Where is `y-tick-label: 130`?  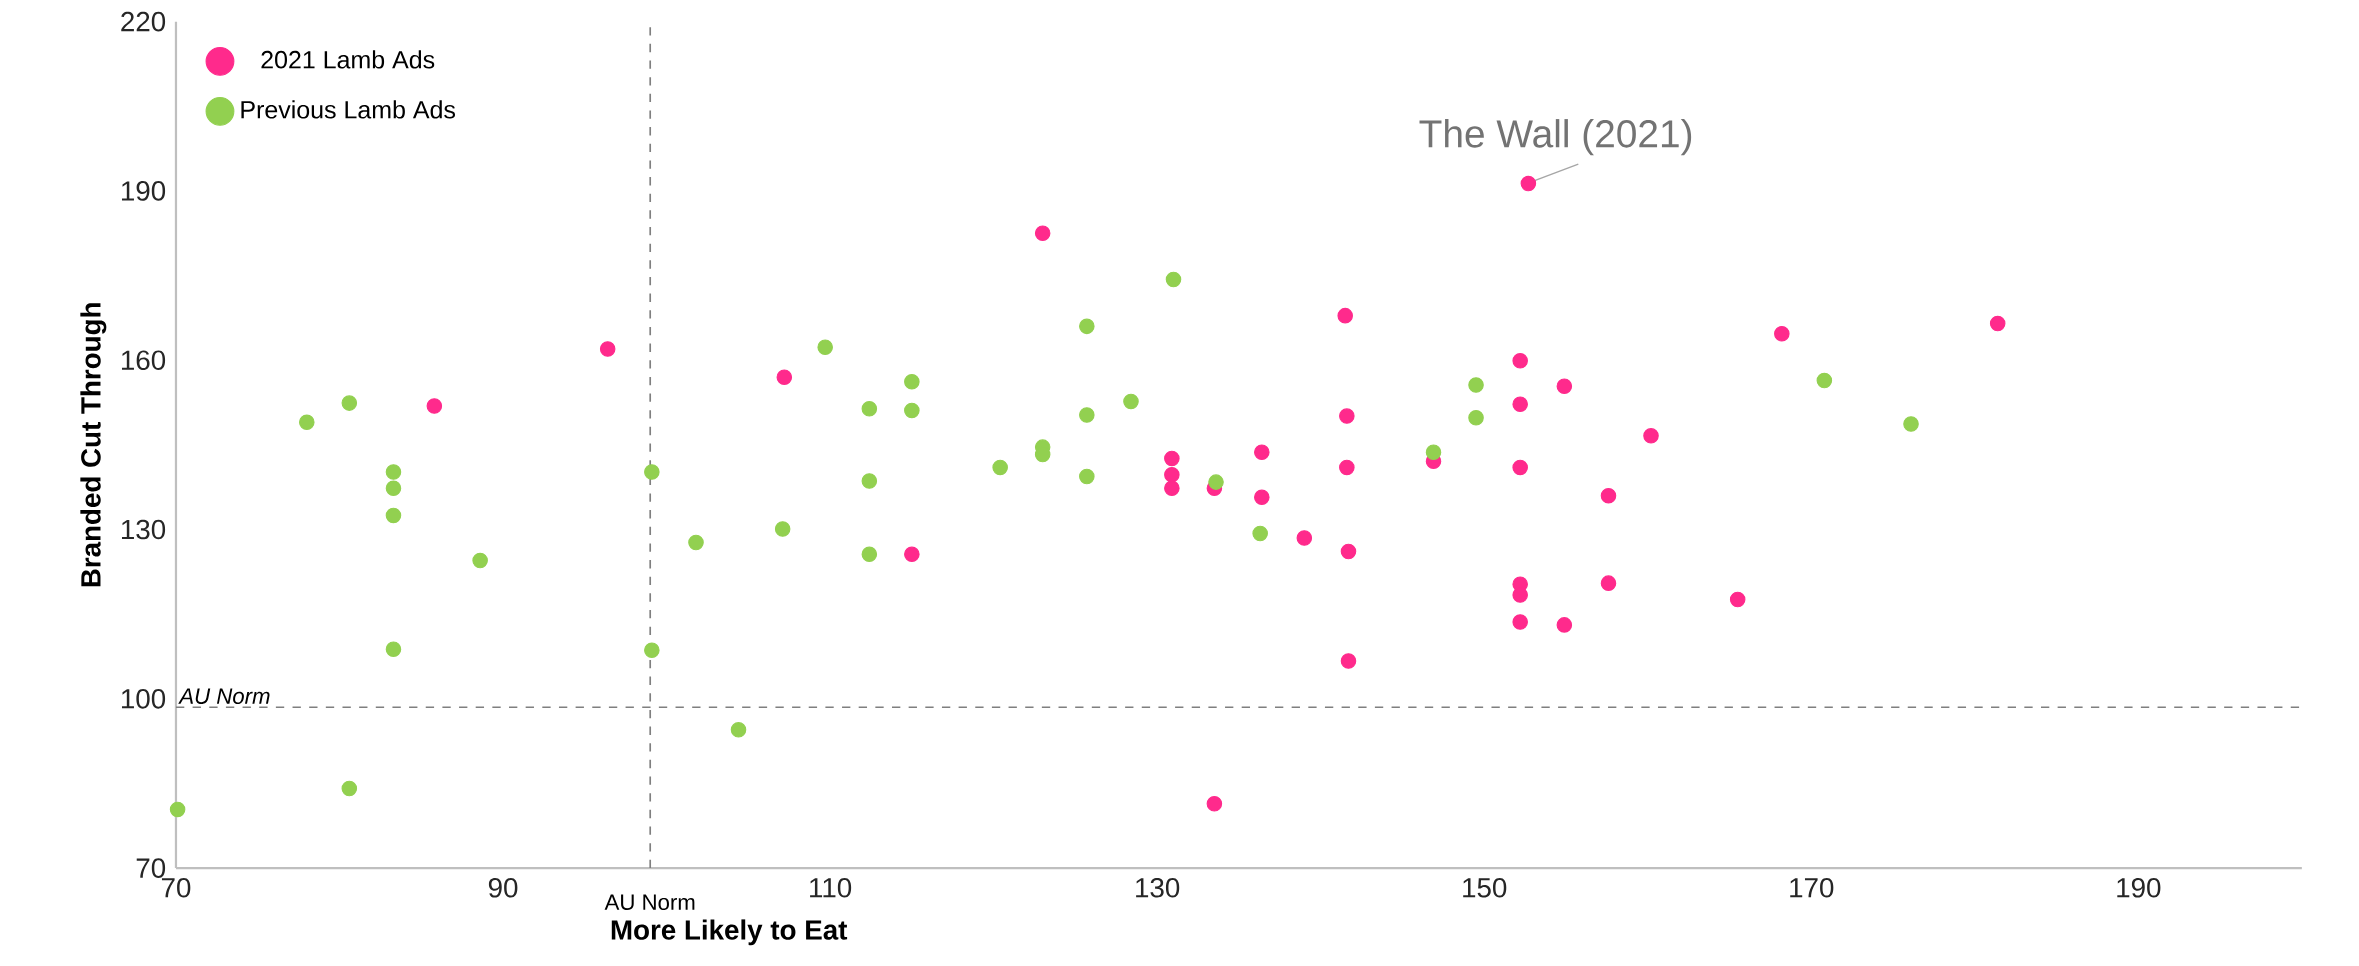 y-tick-label: 130 is located at coordinates (143, 529).